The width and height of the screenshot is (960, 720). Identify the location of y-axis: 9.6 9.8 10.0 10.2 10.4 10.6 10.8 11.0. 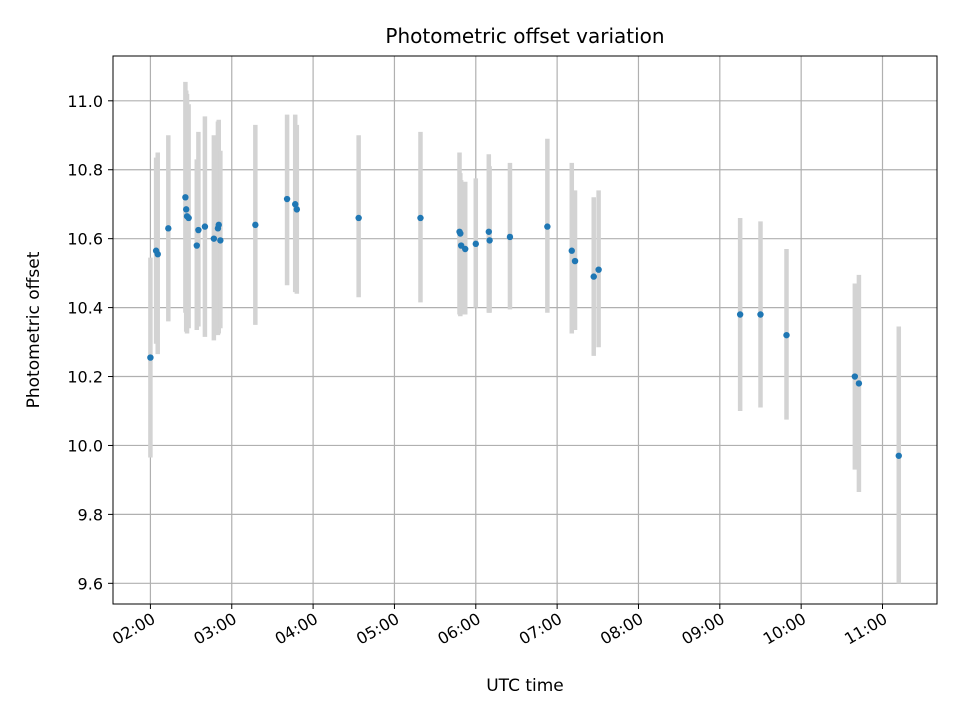
(90, 342).